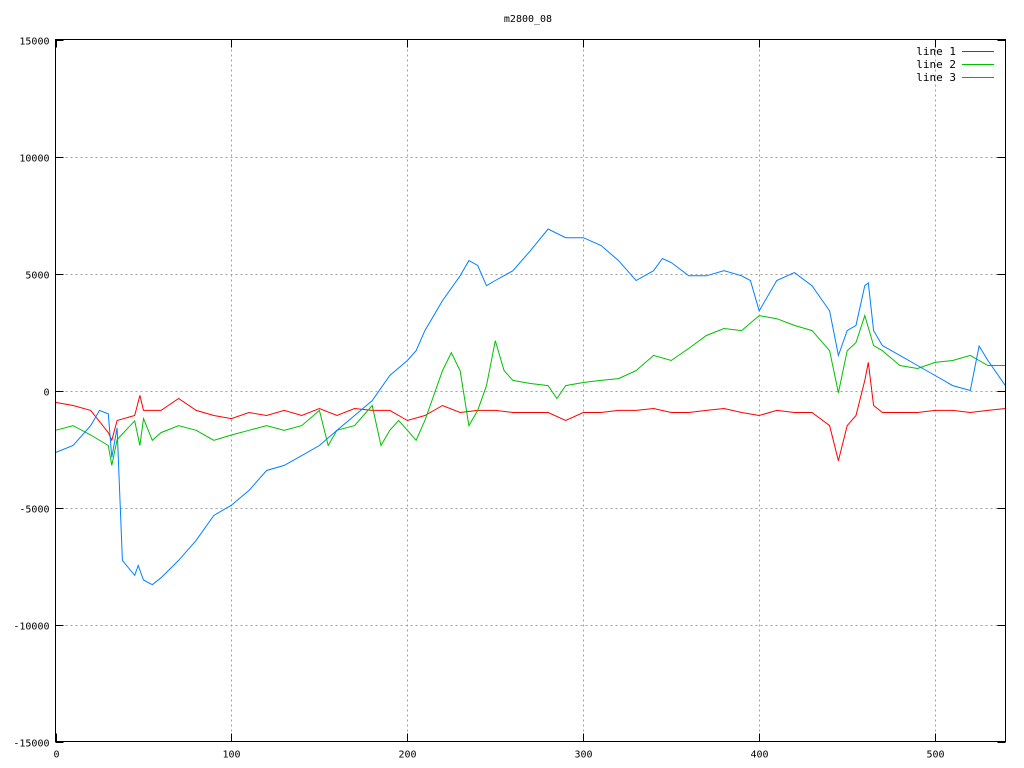 The width and height of the screenshot is (1024, 768). I want to click on y-tick-label: 5000, so click(37, 276).